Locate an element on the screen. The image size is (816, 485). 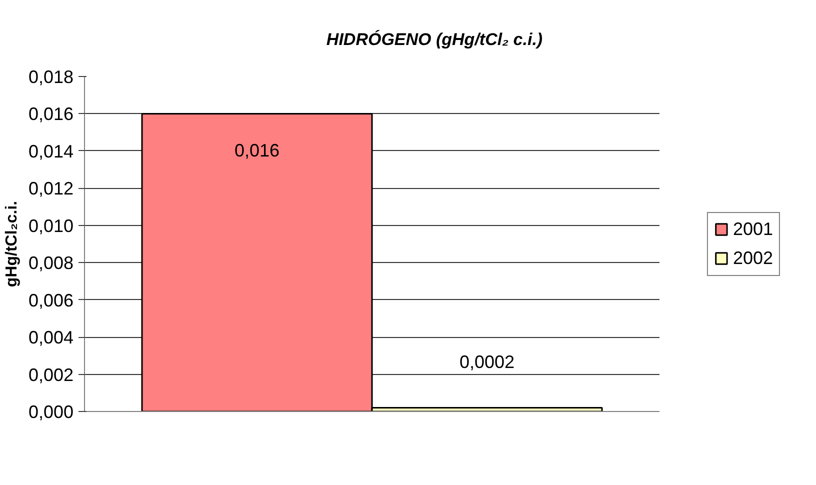
y-tick-label: 0,006 is located at coordinates (51, 300).